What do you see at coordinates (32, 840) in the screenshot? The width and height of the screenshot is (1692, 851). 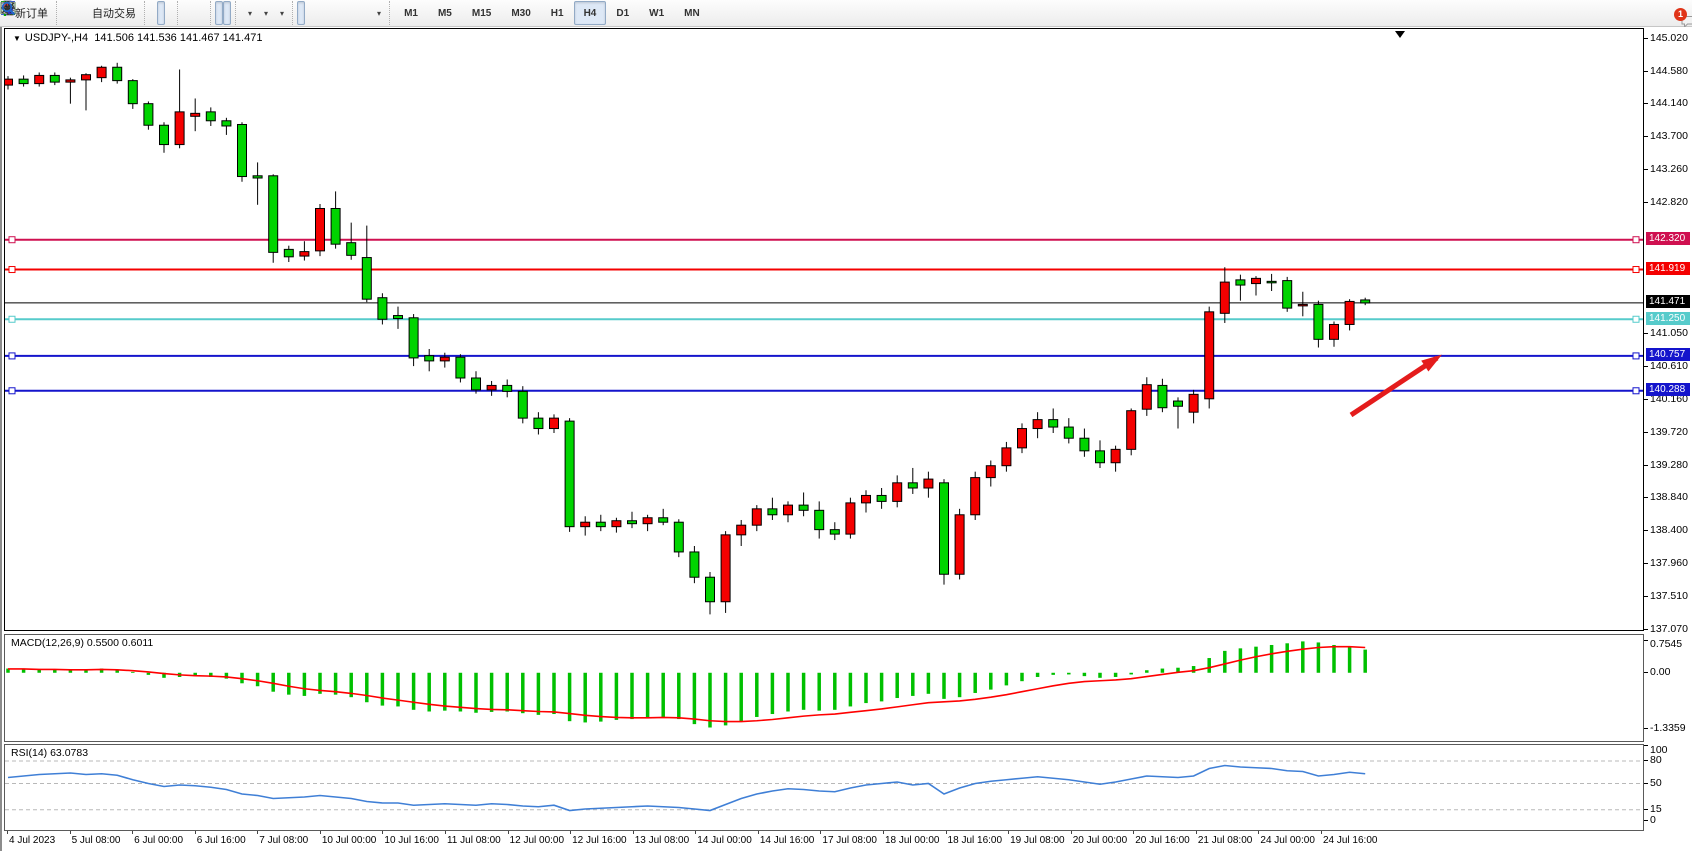 I see `date-label: 4 Jul 2023` at bounding box center [32, 840].